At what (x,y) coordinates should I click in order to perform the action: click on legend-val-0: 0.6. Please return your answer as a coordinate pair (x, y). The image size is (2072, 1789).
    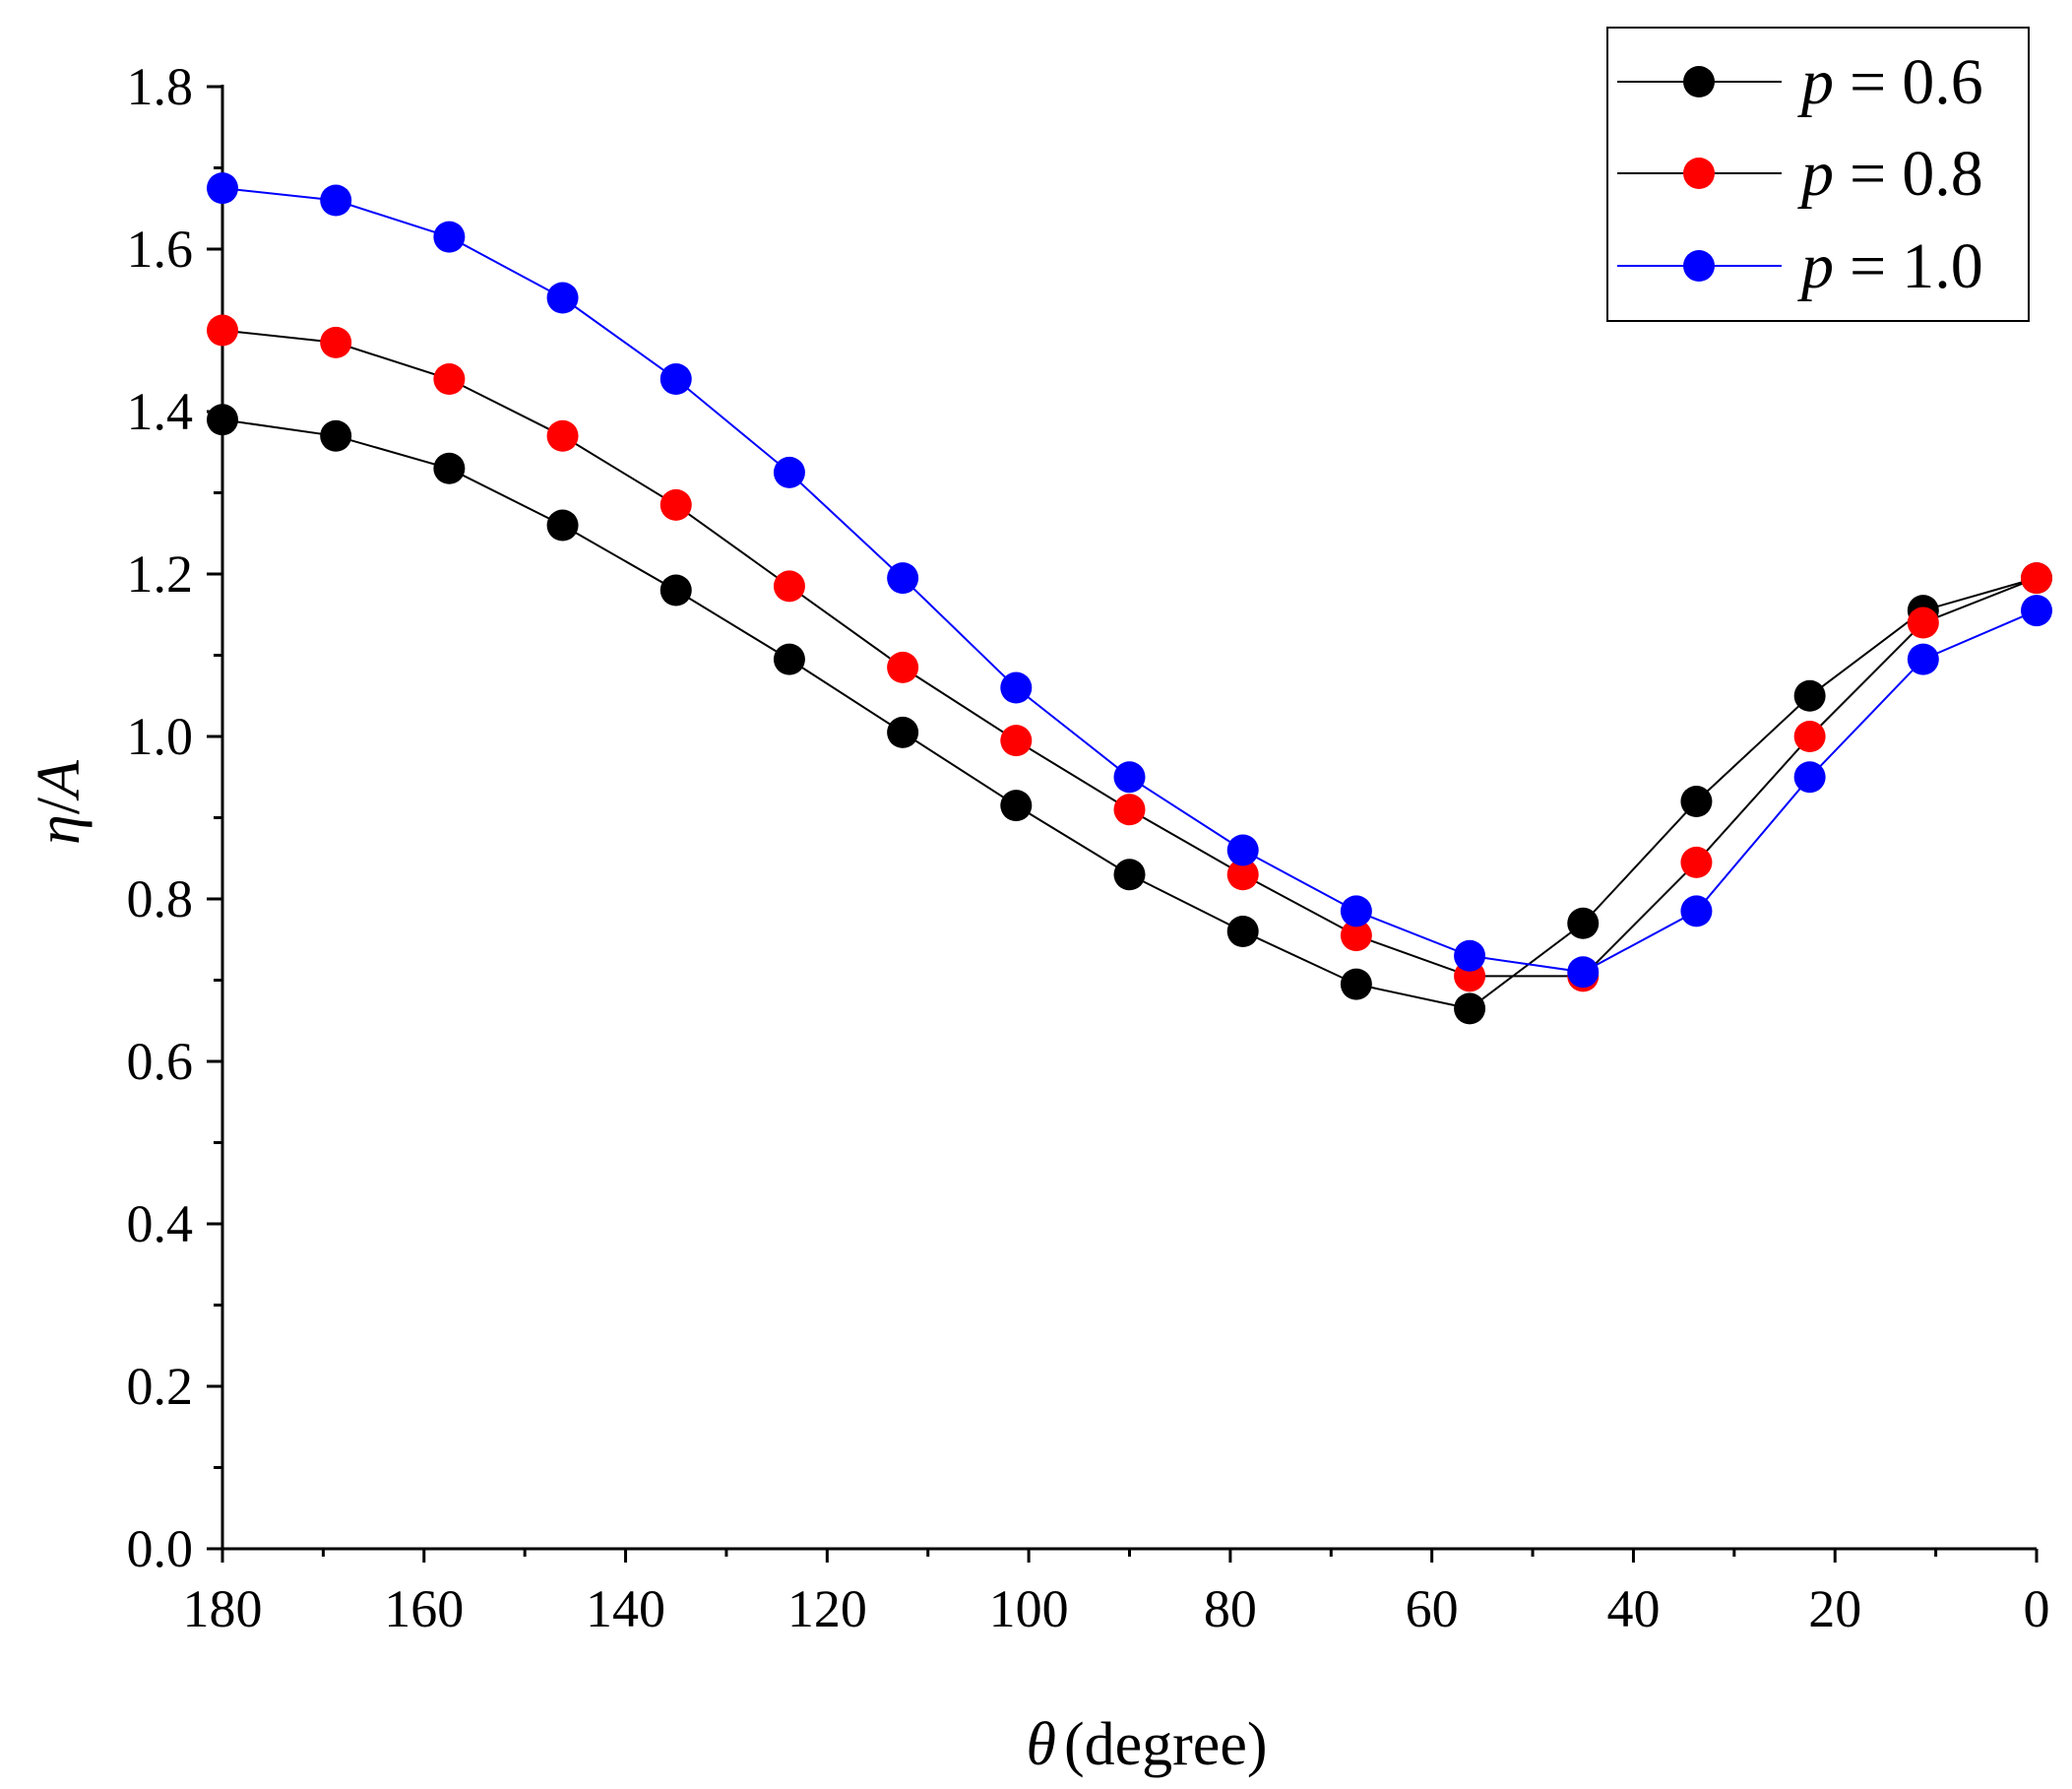
    Looking at the image, I should click on (1942, 82).